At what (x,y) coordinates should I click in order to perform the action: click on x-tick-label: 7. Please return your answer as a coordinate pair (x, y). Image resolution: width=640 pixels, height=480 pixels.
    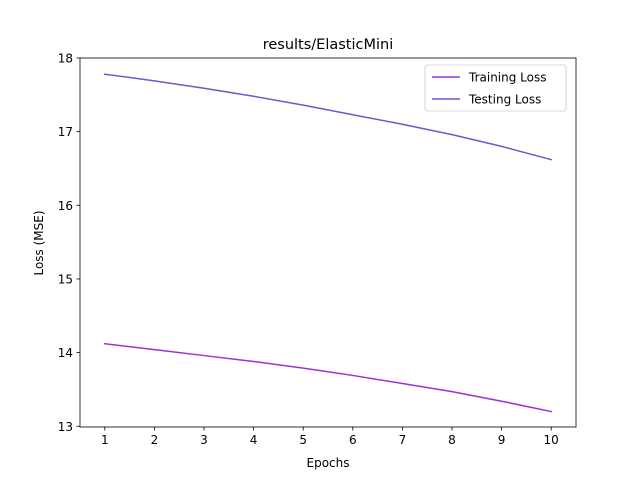
    Looking at the image, I should click on (403, 440).